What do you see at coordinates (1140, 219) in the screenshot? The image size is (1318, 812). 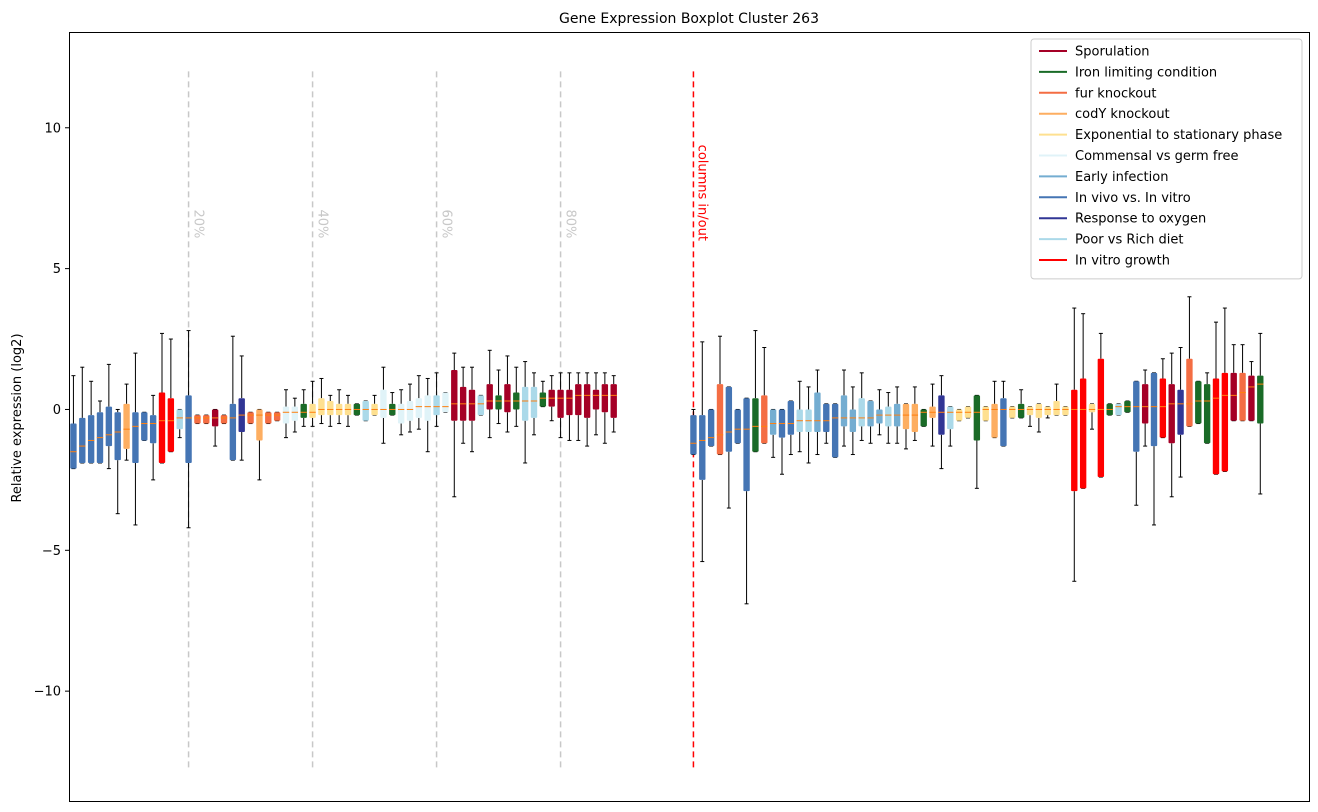 I see `legend-label: Response to oxygen` at bounding box center [1140, 219].